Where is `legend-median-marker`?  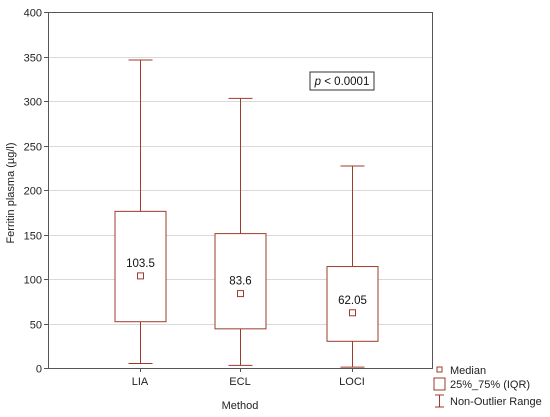 legend-median-marker is located at coordinates (439, 369).